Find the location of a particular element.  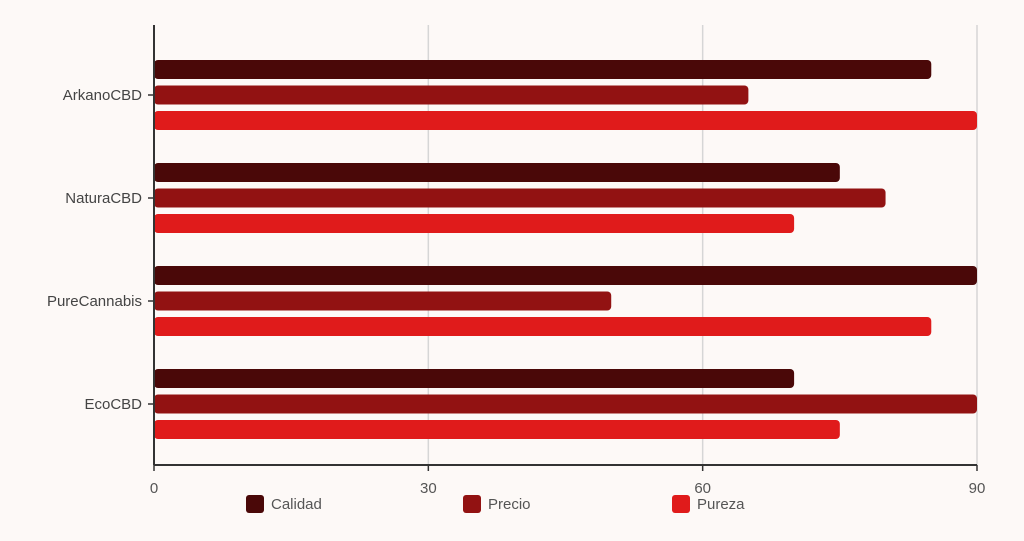

legend-label: Calidad is located at coordinates (296, 504).